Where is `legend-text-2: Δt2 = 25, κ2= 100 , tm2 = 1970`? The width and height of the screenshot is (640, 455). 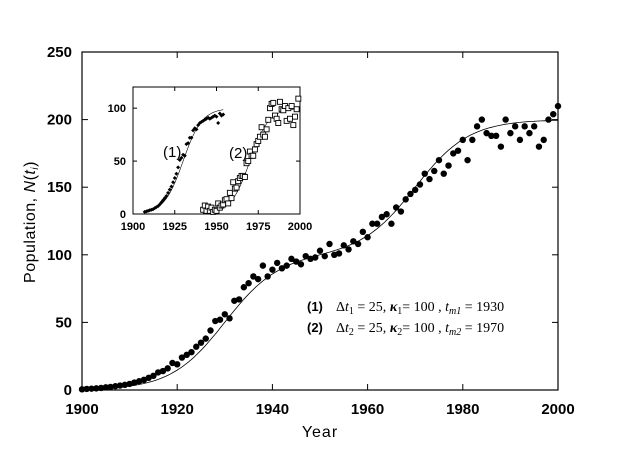
legend-text-2: Δt2 = 25, κ2= 100 , tm2 = 1970 is located at coordinates (420, 329).